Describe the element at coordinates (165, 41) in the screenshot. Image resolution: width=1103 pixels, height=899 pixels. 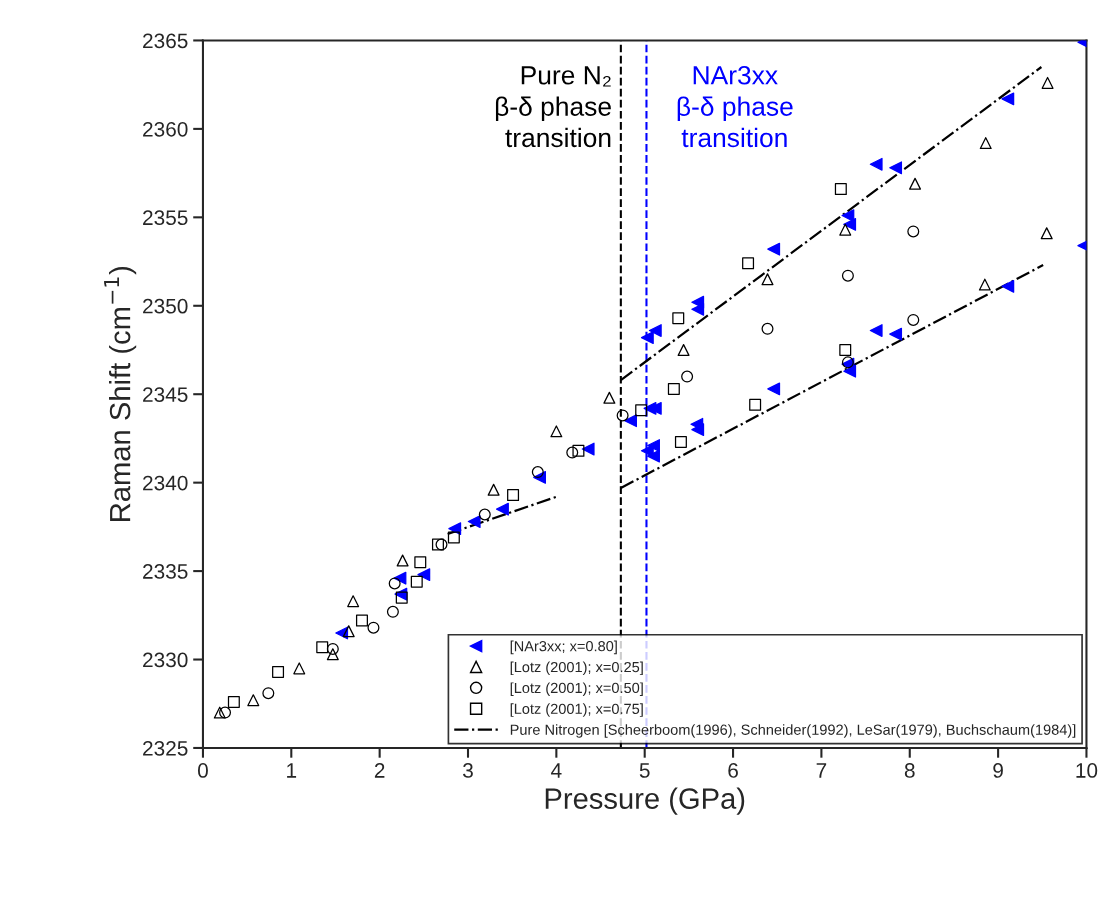
I see `y-tick-label: 2365` at that location.